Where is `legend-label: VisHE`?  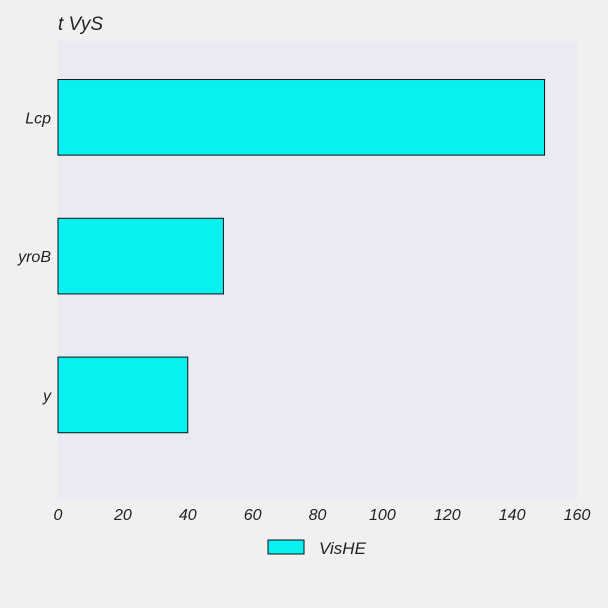 legend-label: VisHE is located at coordinates (343, 548).